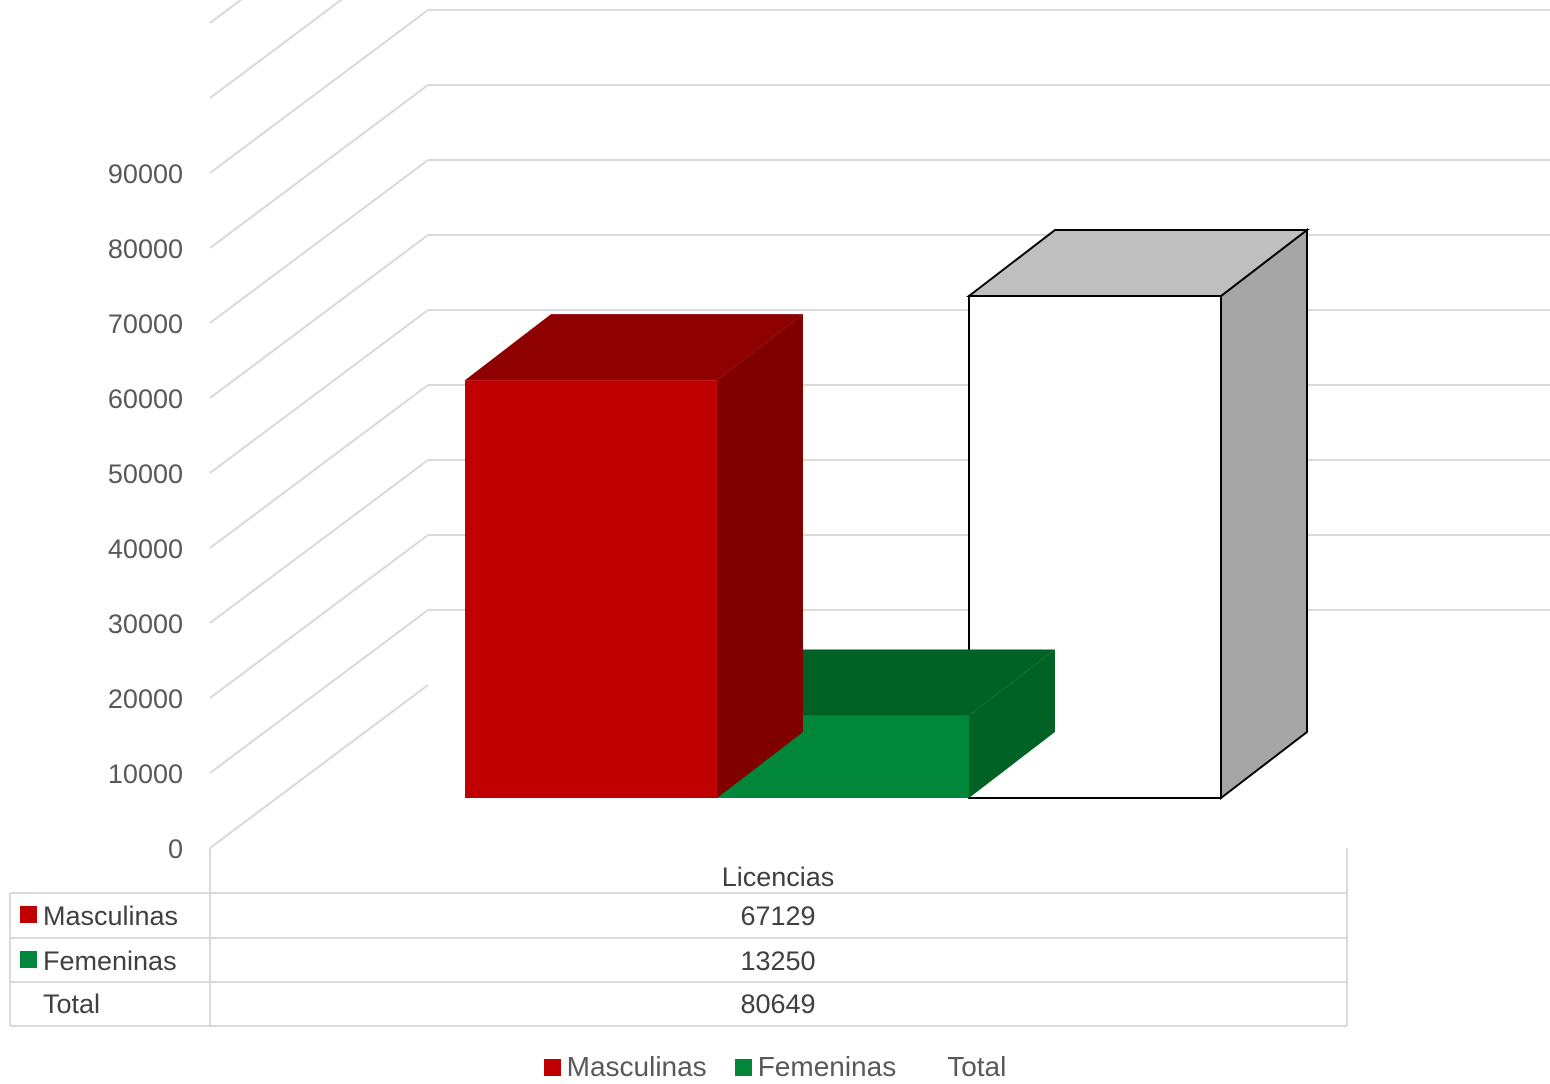  What do you see at coordinates (145, 624) in the screenshot?
I see `y-tick-label: 30000` at bounding box center [145, 624].